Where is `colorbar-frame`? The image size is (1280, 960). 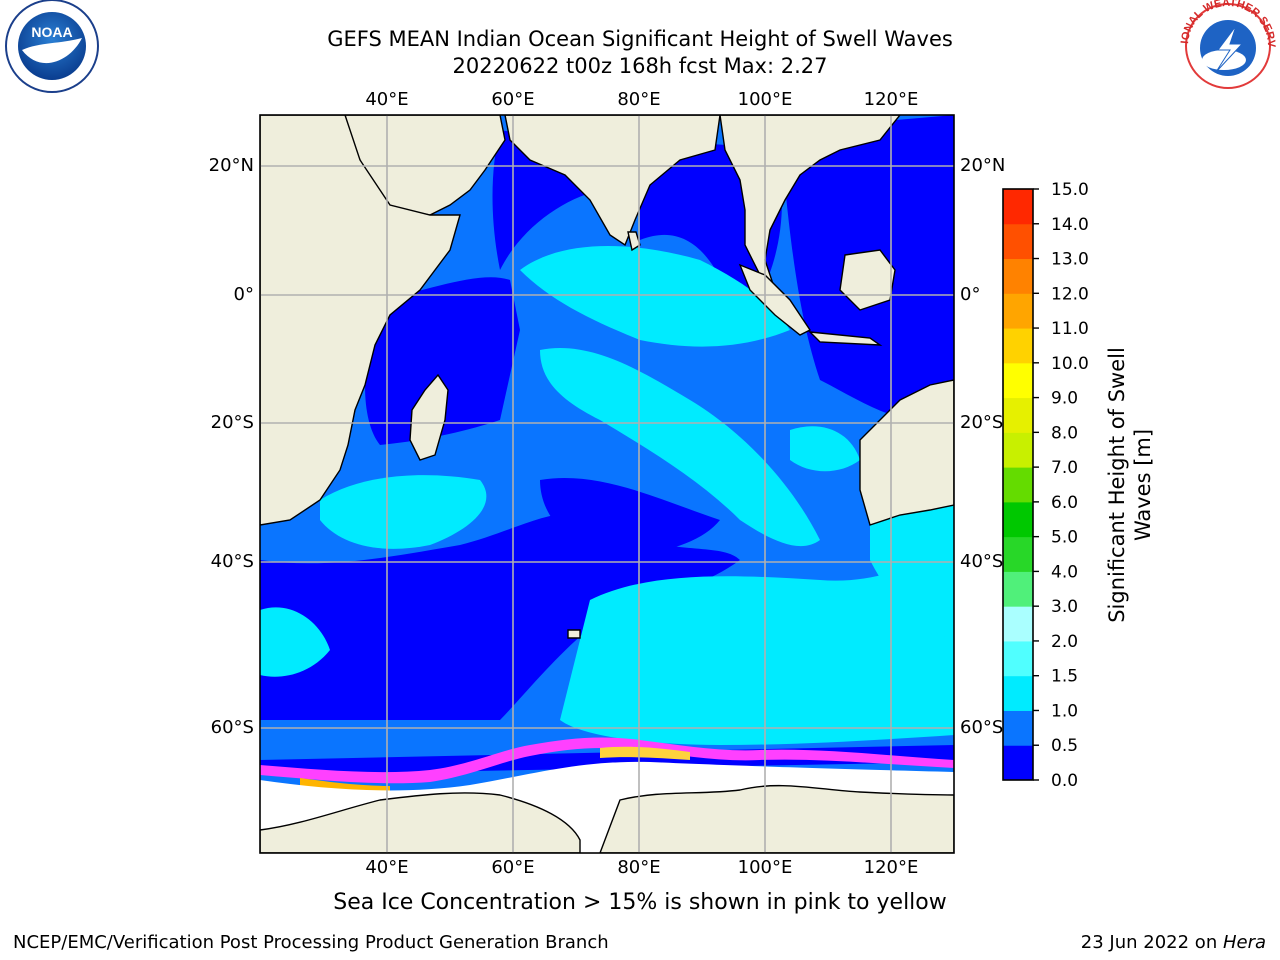 colorbar-frame is located at coordinates (1018, 484).